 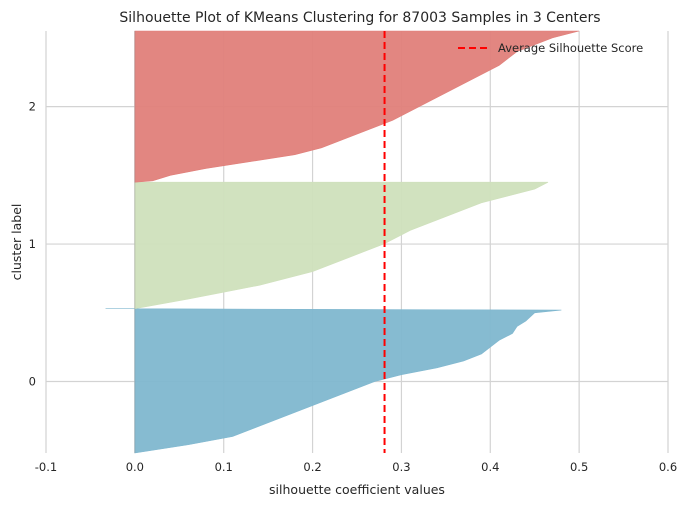 I want to click on x-tick-label: -0.1, so click(x=46, y=467).